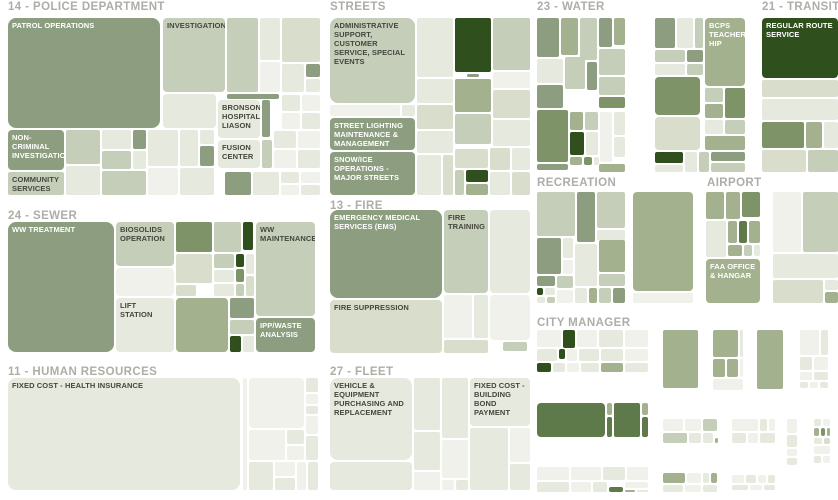  What do you see at coordinates (800, 48) in the screenshot?
I see `treemap-cell-regular-route-service: REGULAR ROUTE SERVICE` at bounding box center [800, 48].